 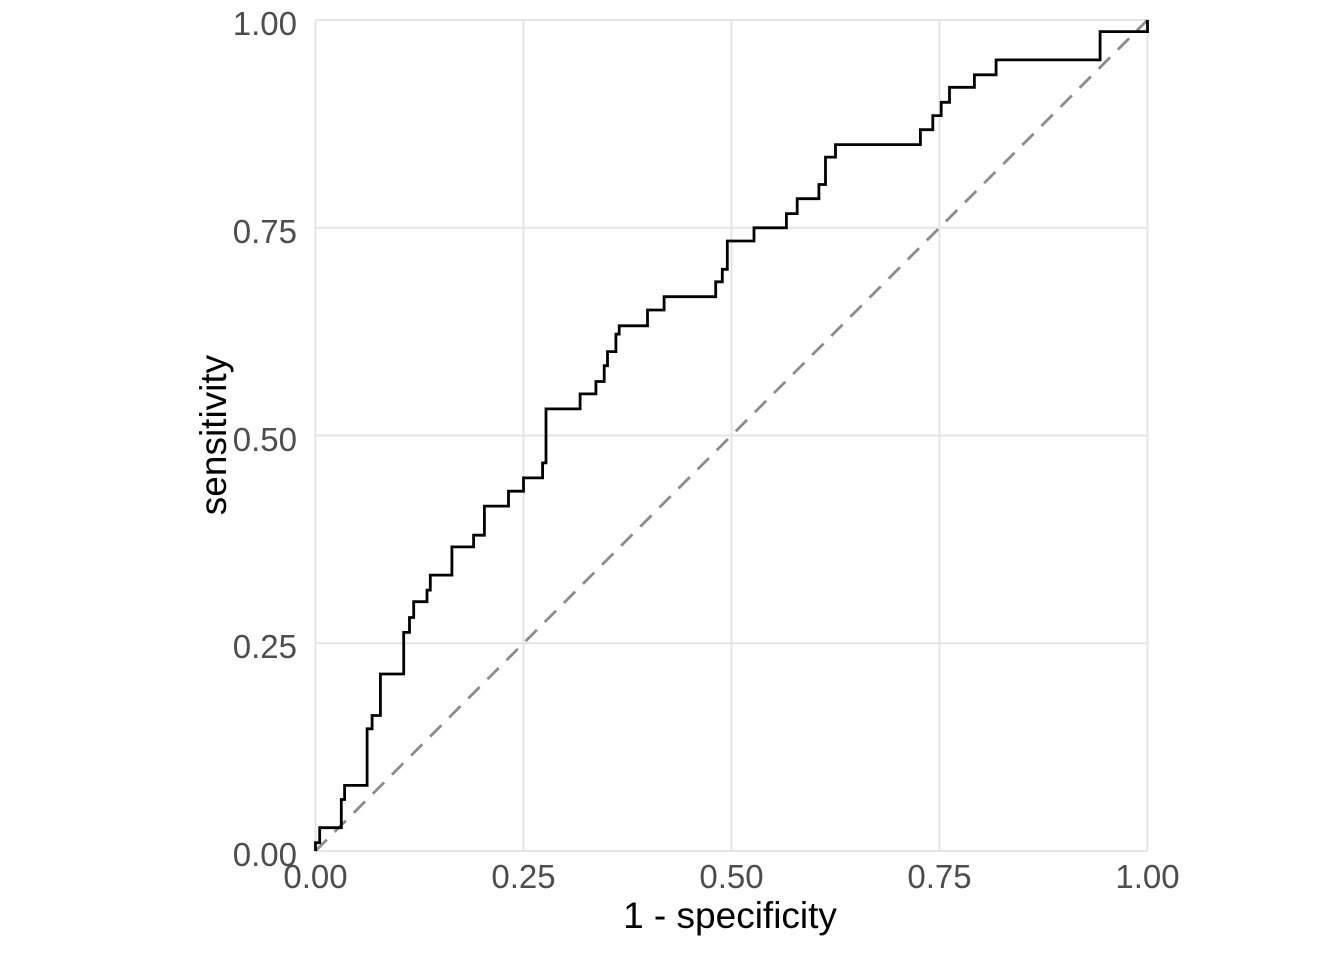 What do you see at coordinates (1147, 876) in the screenshot?
I see `x-tick-label: 1.00` at bounding box center [1147, 876].